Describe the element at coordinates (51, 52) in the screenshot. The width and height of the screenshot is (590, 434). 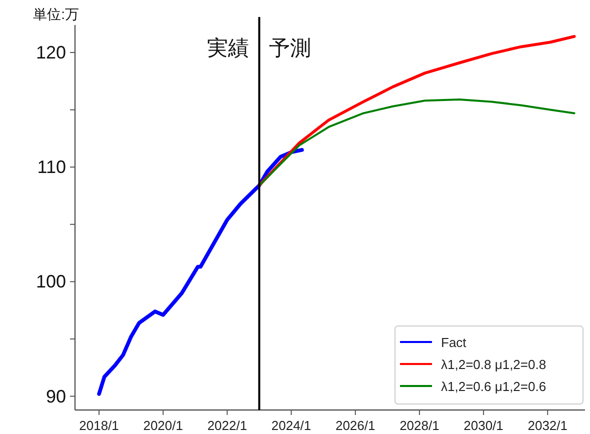
I see `y-tick-label: 120` at that location.